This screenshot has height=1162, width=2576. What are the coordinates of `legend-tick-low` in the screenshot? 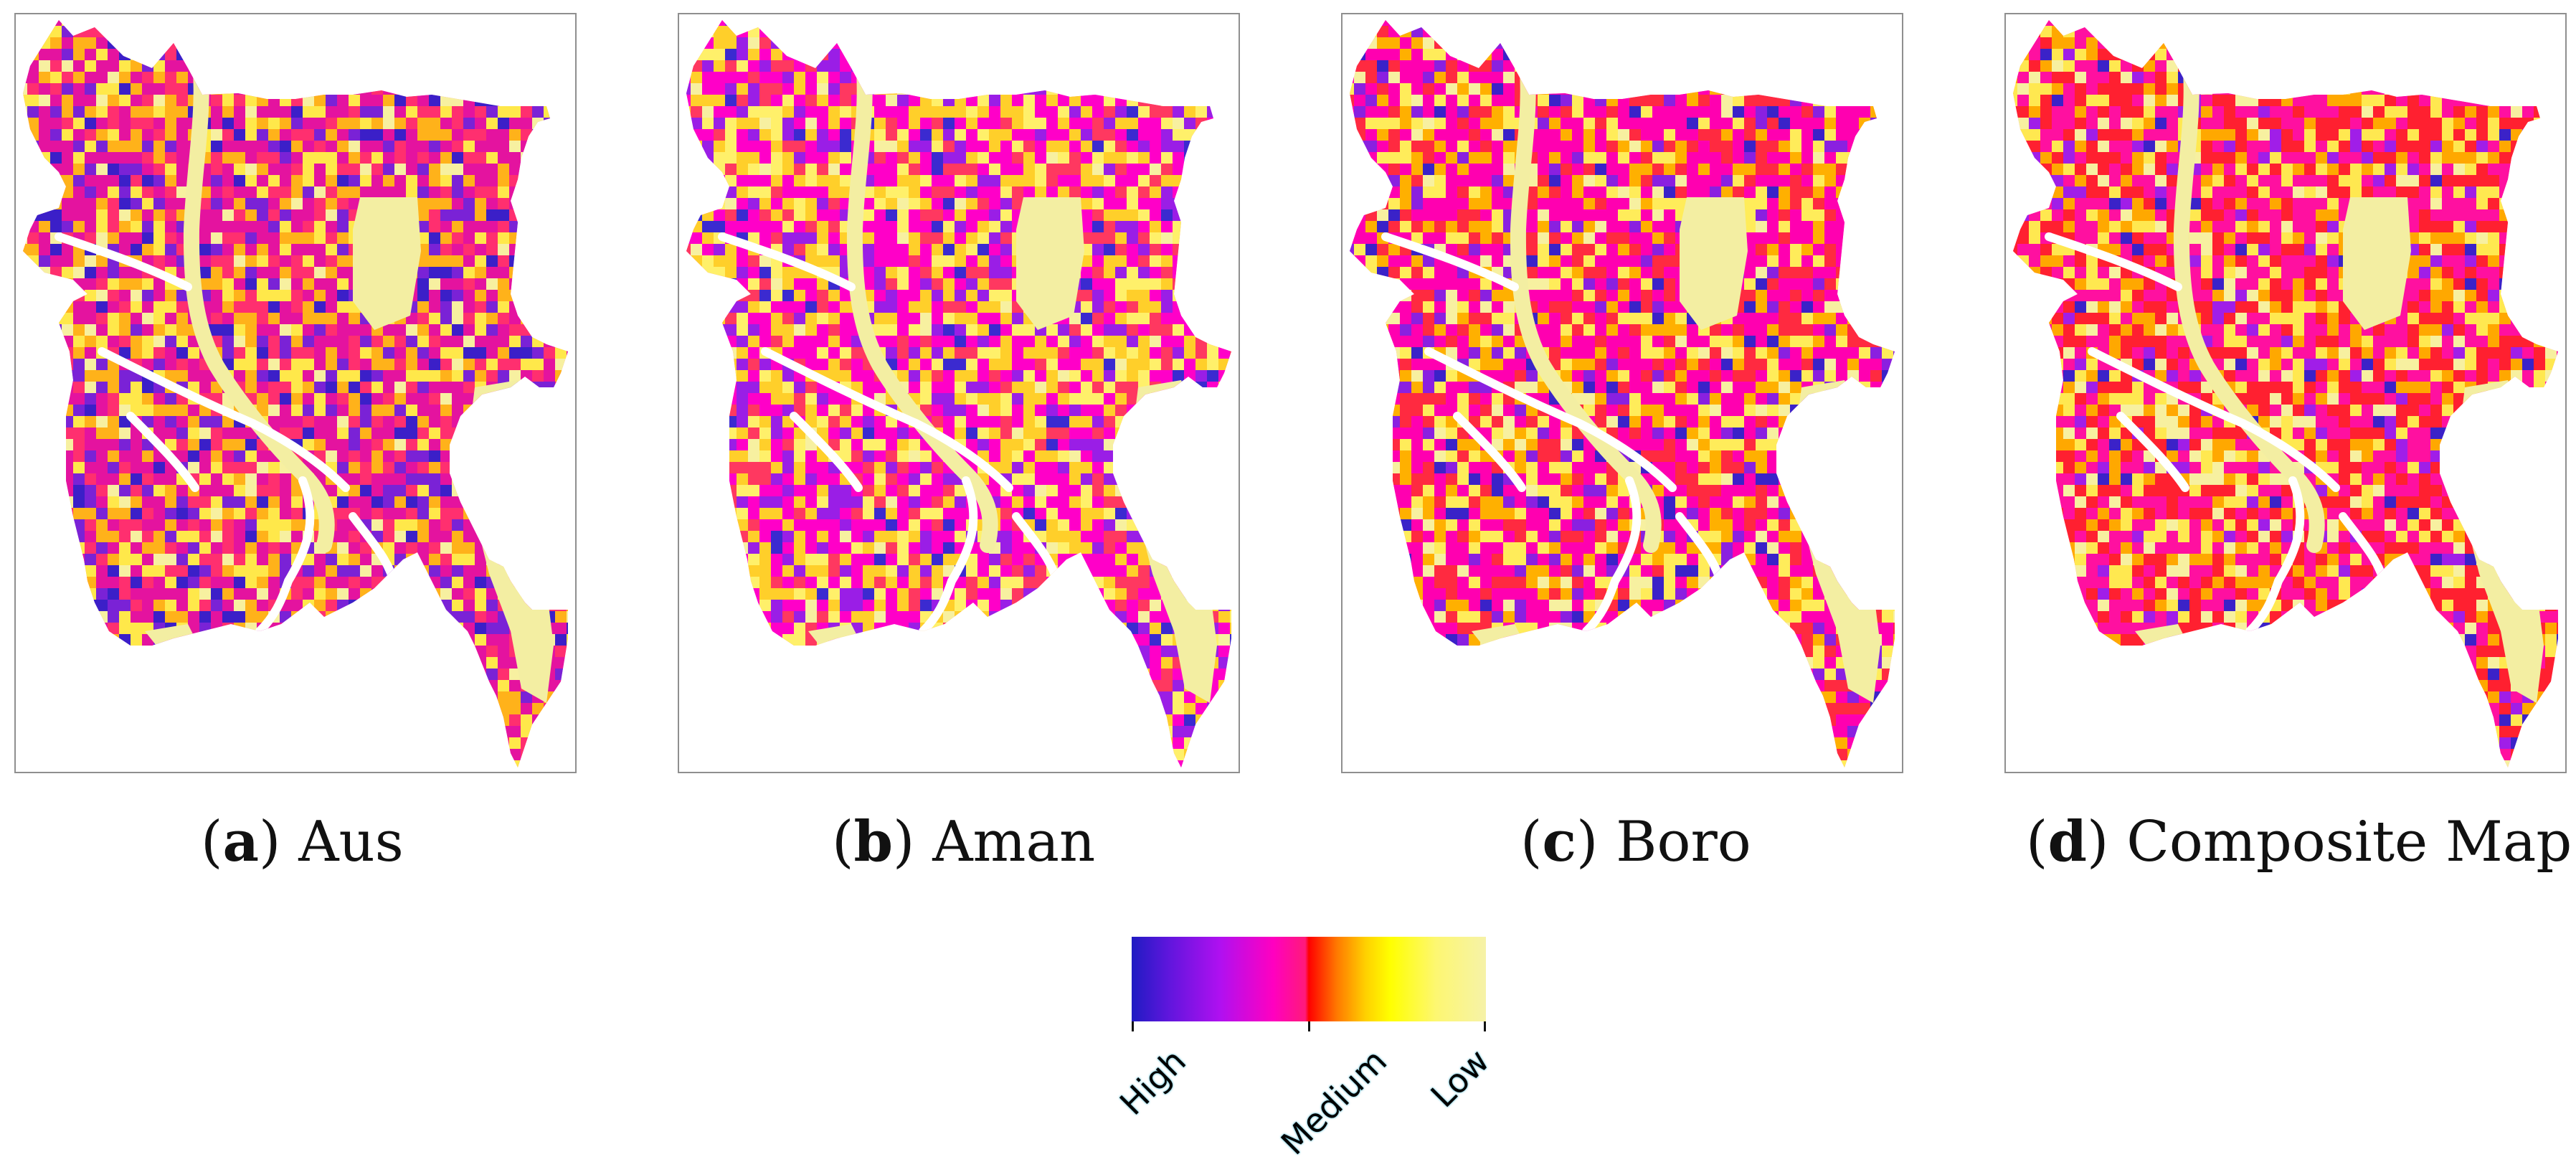 It's located at (1485, 1026).